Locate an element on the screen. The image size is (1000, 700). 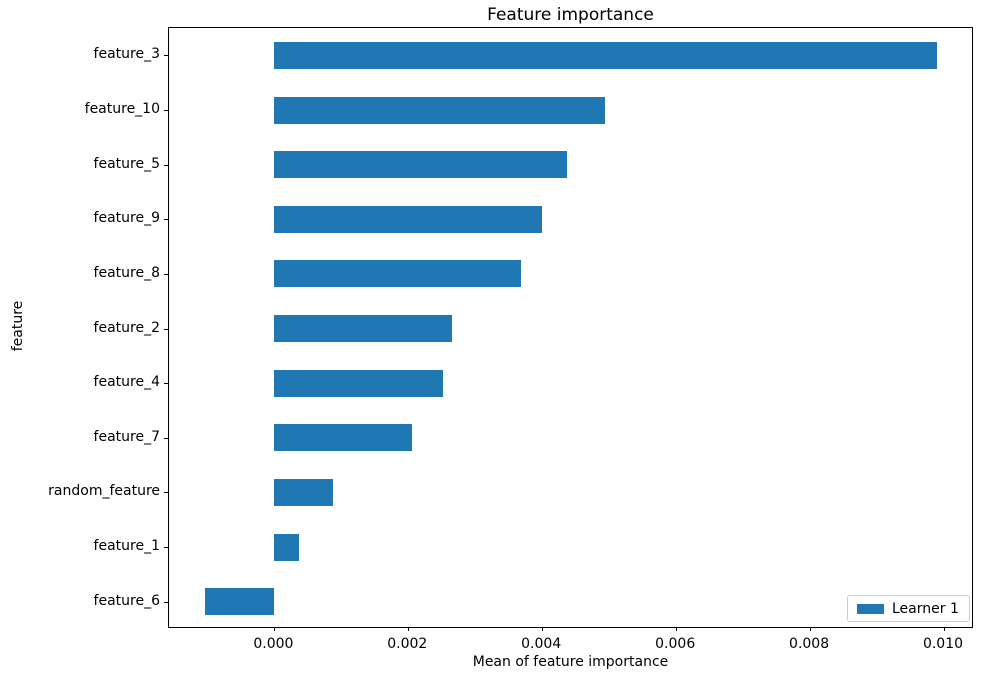
x-tick-label-0.008: 0.008 is located at coordinates (809, 644).